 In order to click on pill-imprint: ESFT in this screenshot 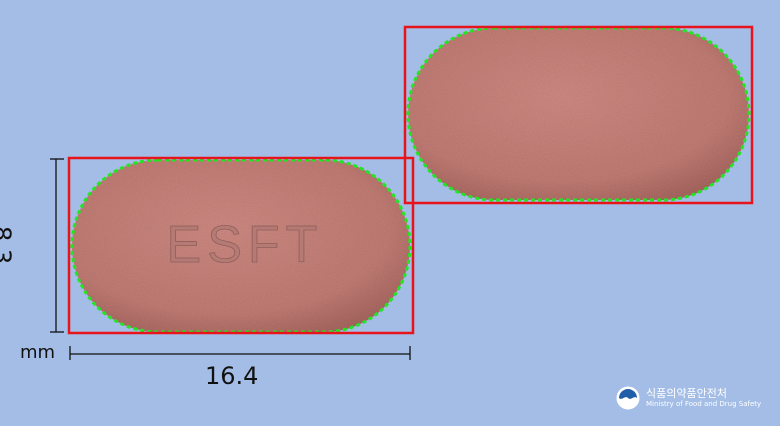, I will do `click(245, 245)`.